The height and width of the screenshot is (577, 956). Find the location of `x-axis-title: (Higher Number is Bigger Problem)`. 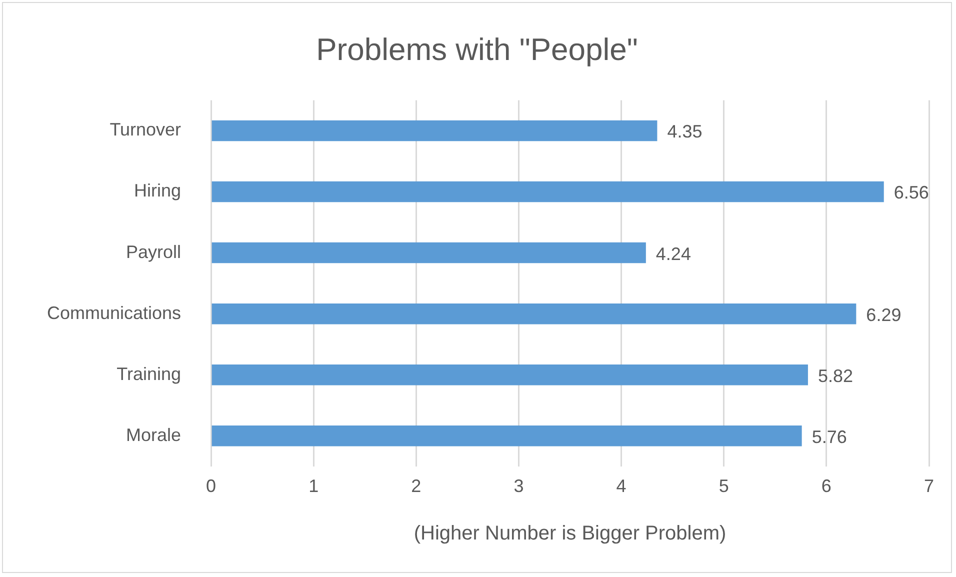

x-axis-title: (Higher Number is Bigger Problem) is located at coordinates (570, 533).